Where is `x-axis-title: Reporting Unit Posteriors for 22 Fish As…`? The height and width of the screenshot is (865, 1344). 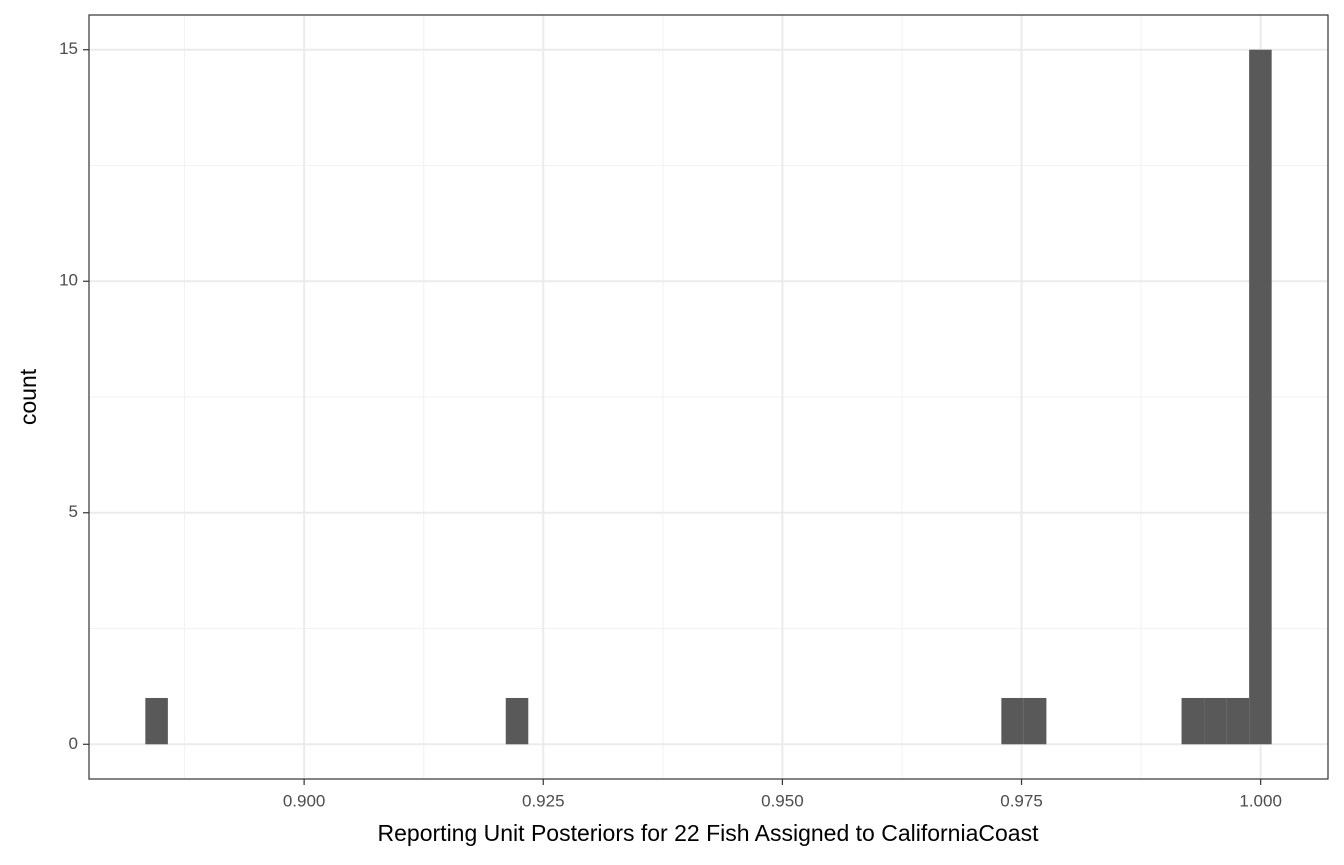 x-axis-title: Reporting Unit Posteriors for 22 Fish As… is located at coordinates (709, 833).